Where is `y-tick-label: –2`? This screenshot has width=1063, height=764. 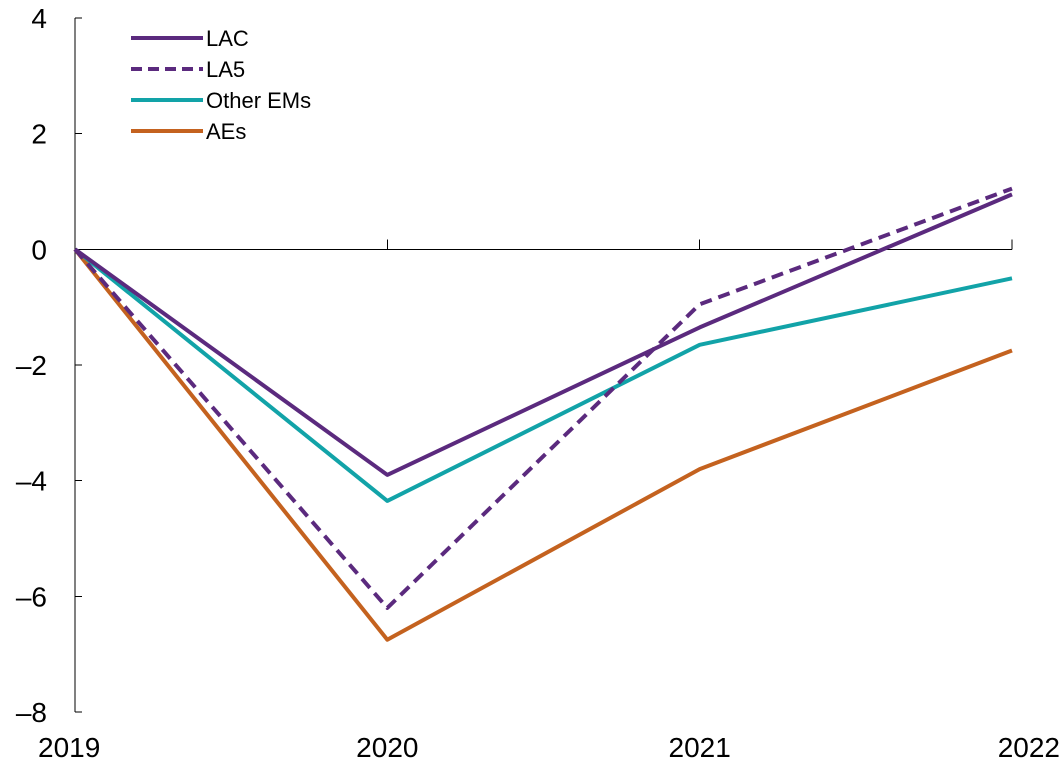
y-tick-label: –2 is located at coordinates (31, 365).